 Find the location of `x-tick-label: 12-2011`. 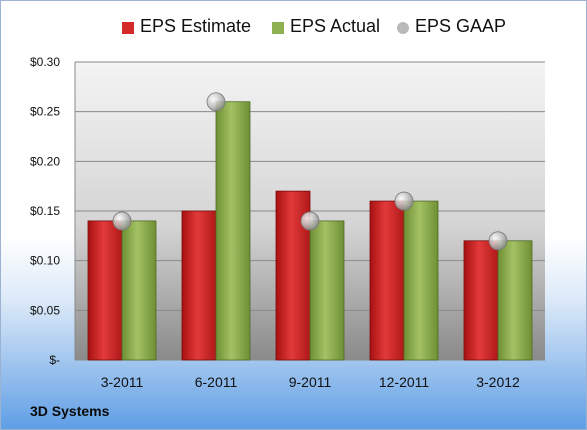

x-tick-label: 12-2011 is located at coordinates (404, 382).